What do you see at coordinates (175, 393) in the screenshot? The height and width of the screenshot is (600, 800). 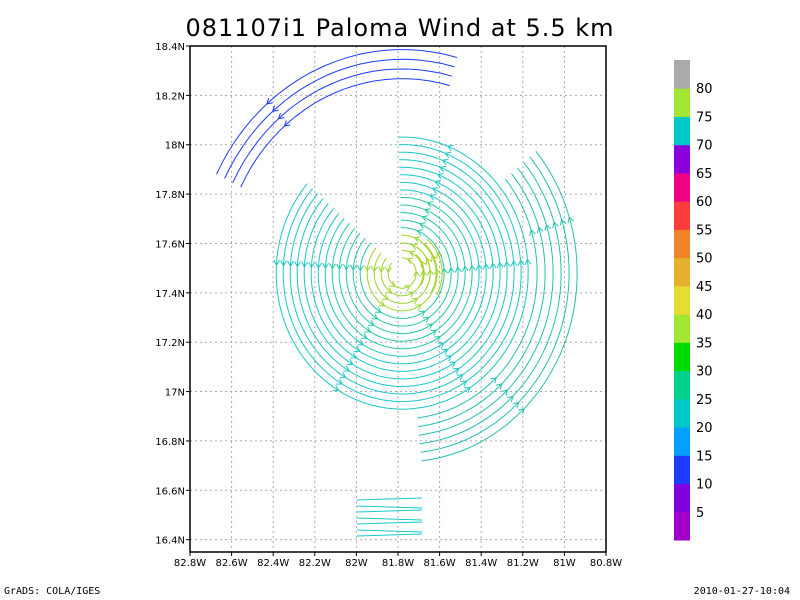 I see `y-tick-label: 17N` at bounding box center [175, 393].